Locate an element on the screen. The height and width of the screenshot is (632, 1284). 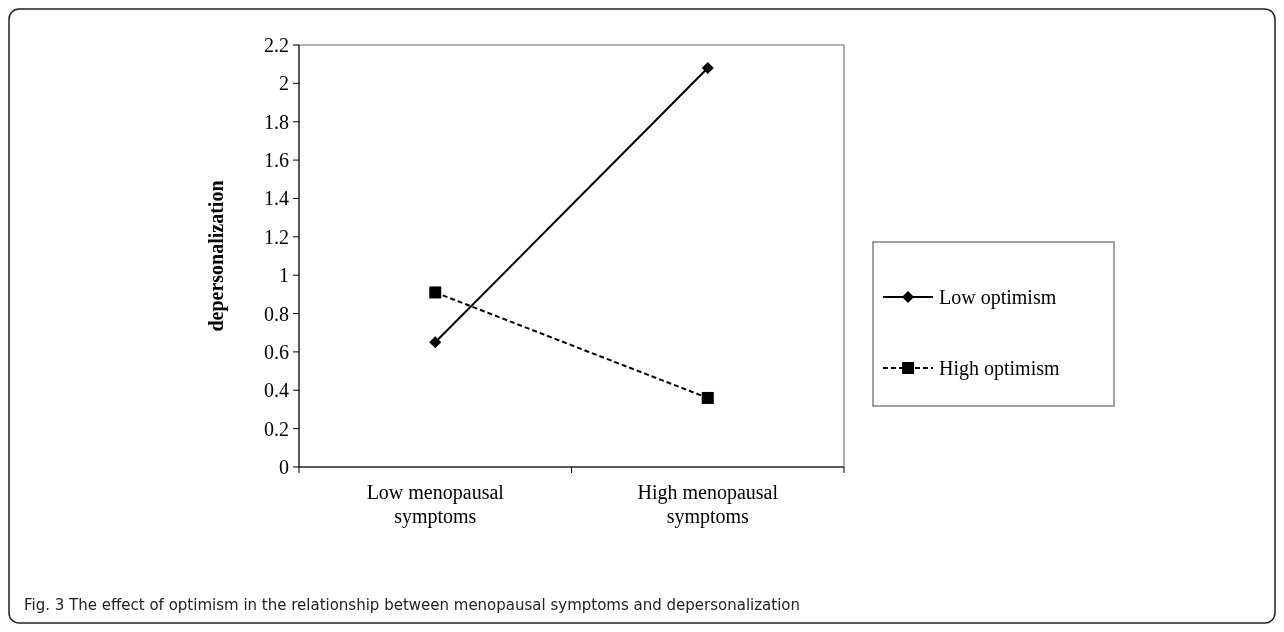
y-tick-label: 0.2 is located at coordinates (276, 428).